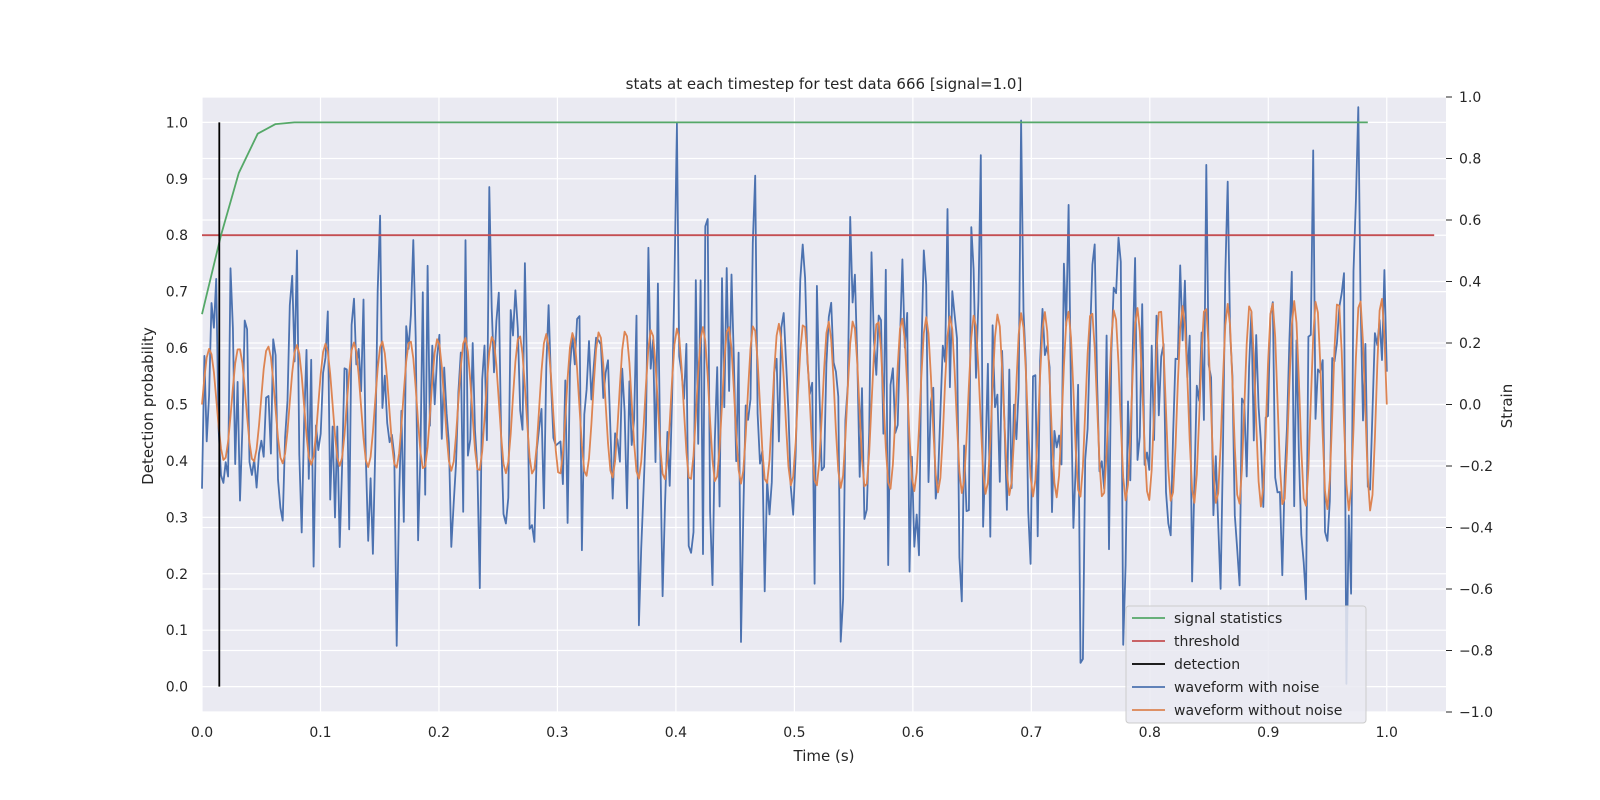  What do you see at coordinates (177, 123) in the screenshot?
I see `y-left-tick-label: 1.0` at bounding box center [177, 123].